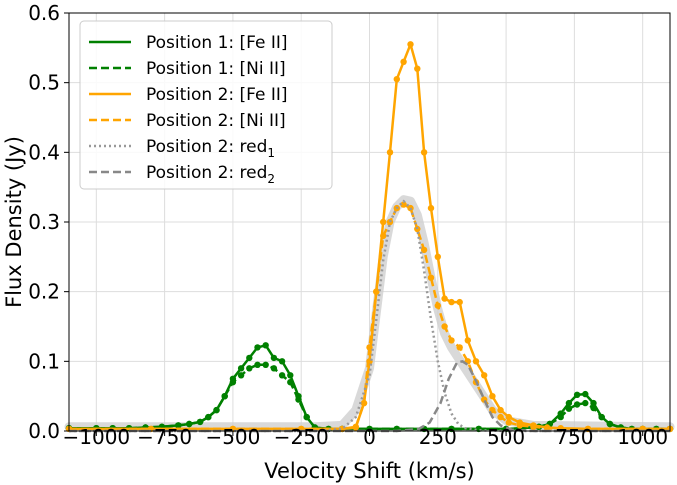  What do you see at coordinates (271, 153) in the screenshot?
I see `legend-subscript: 1` at bounding box center [271, 153].